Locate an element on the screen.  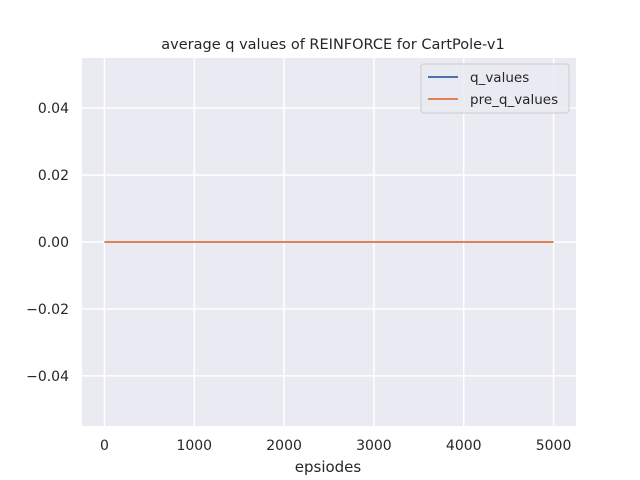
legend: q_values pre_q_values is located at coordinates (495, 88).